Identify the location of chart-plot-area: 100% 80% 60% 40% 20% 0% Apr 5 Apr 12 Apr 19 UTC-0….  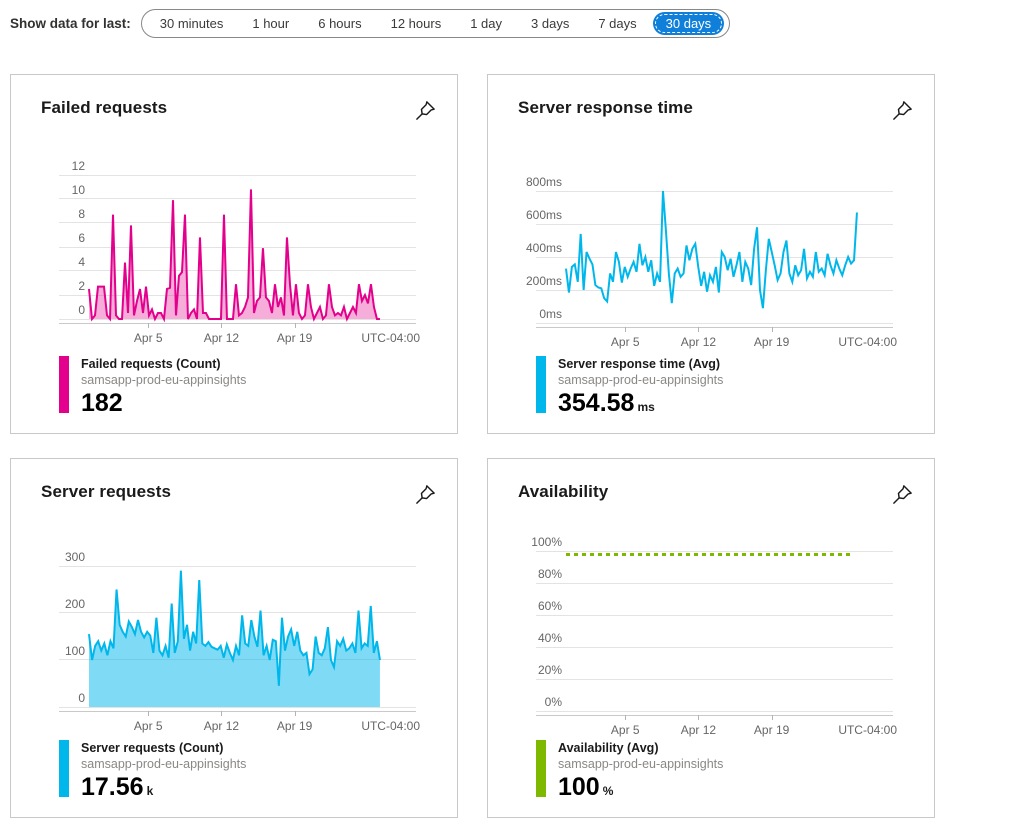
(714, 636).